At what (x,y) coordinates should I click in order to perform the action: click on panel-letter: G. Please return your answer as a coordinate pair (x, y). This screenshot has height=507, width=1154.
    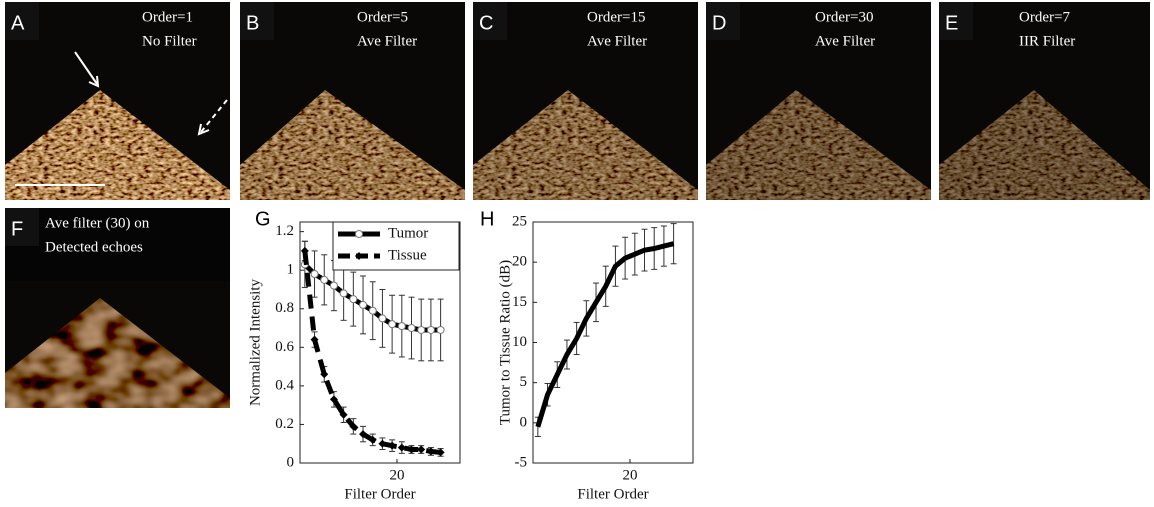
    Looking at the image, I should click on (263, 219).